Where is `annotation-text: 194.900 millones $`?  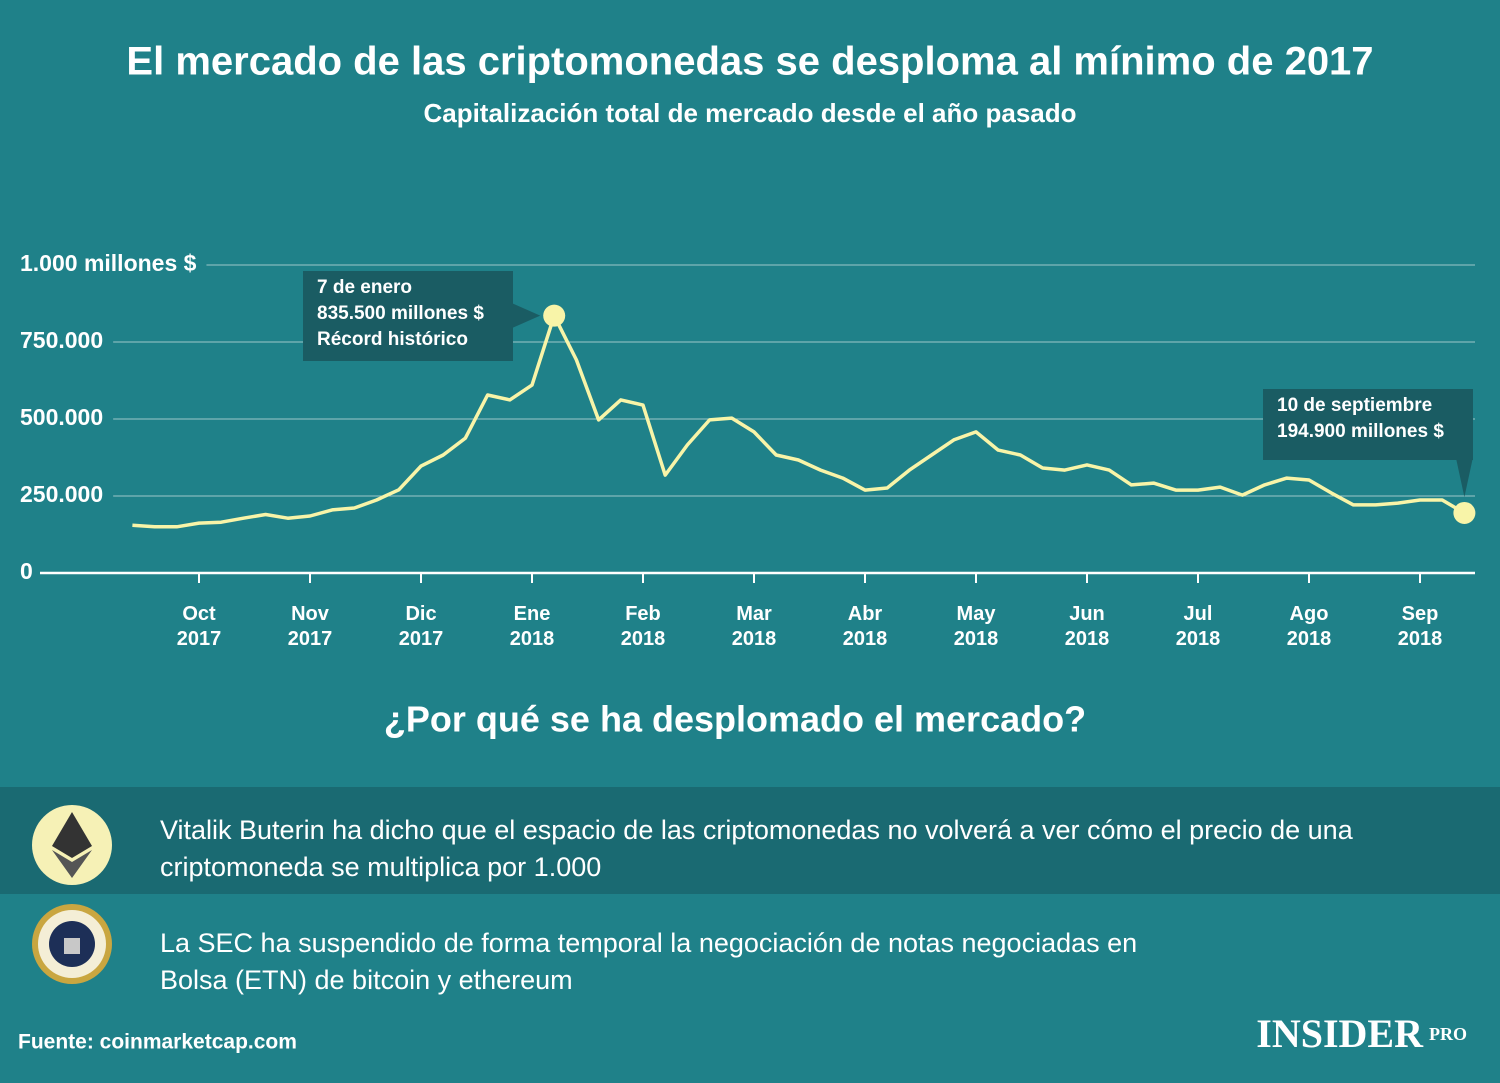
annotation-text: 194.900 millones $ is located at coordinates (1360, 431).